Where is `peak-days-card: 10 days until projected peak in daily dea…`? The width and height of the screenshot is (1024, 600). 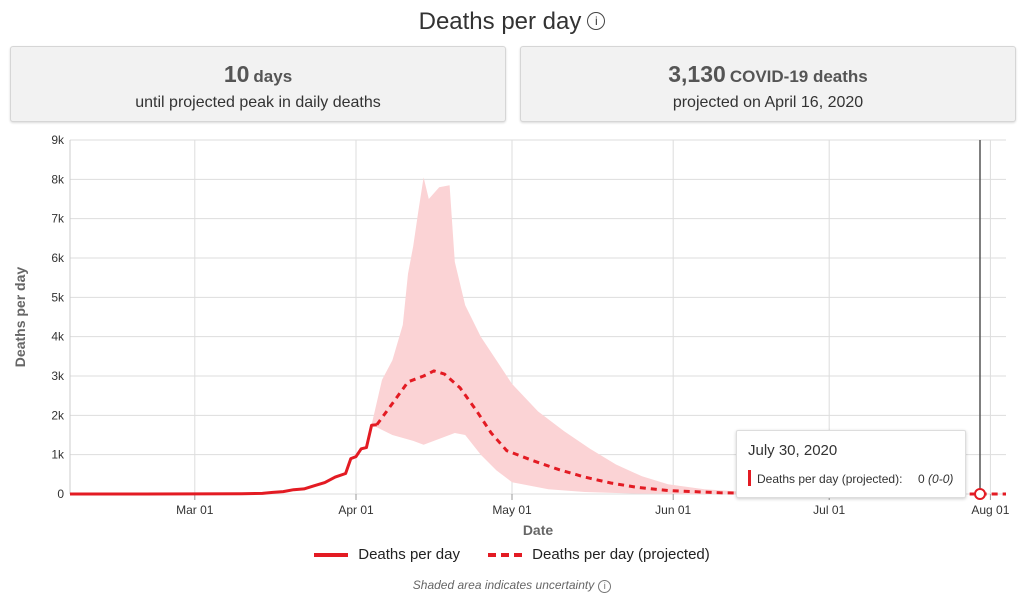
peak-days-card: 10 days until projected peak in daily dea… is located at coordinates (258, 84).